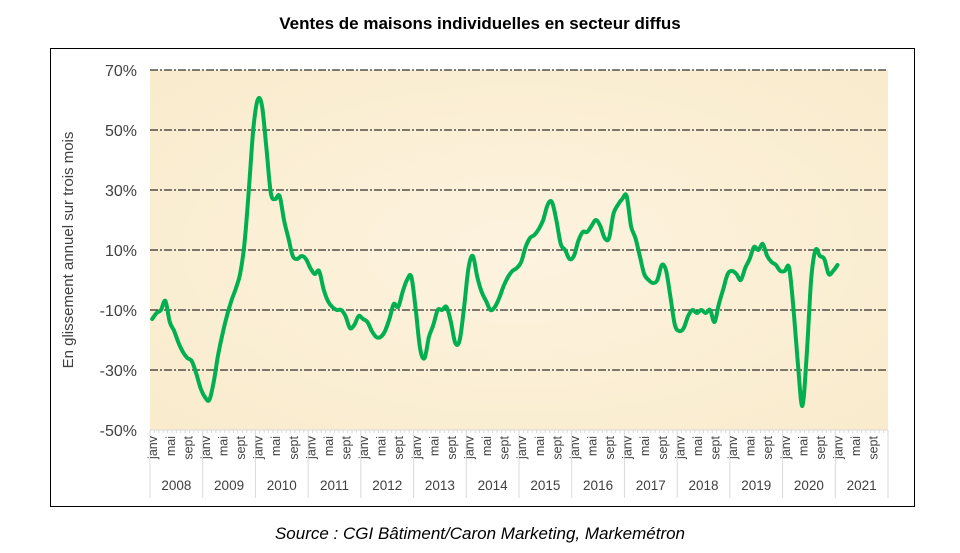  Describe the element at coordinates (809, 485) in the screenshot. I see `year-tick-label: 2020` at that location.